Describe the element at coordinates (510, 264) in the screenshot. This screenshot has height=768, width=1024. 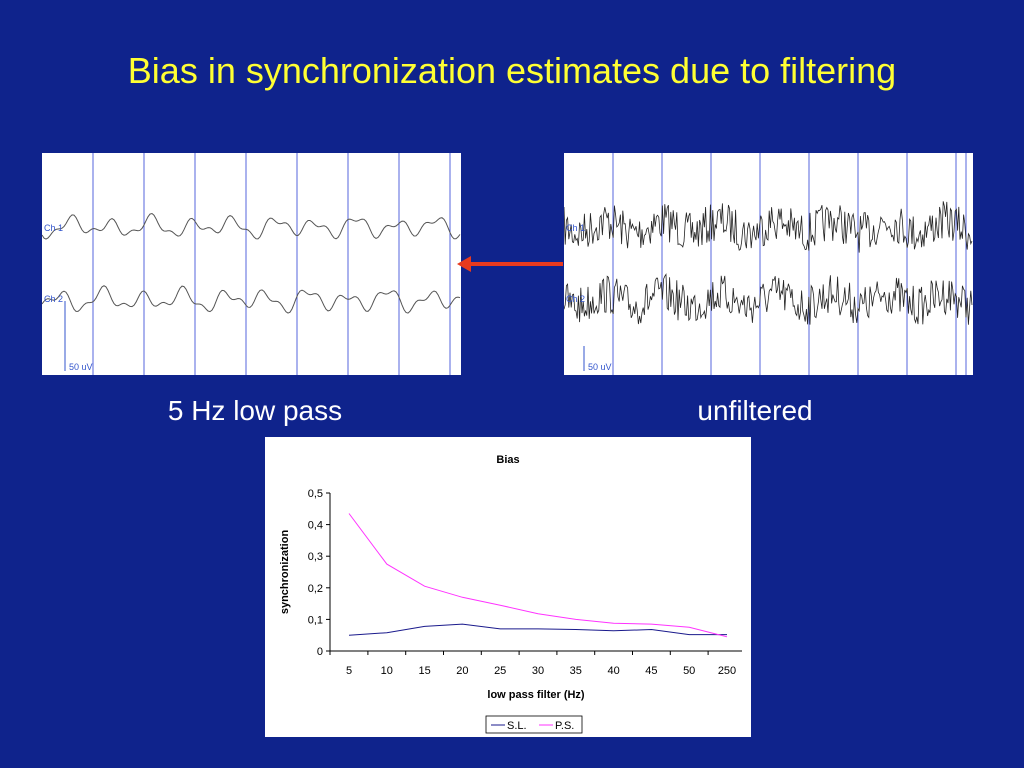
I see `left-arrow-icon` at that location.